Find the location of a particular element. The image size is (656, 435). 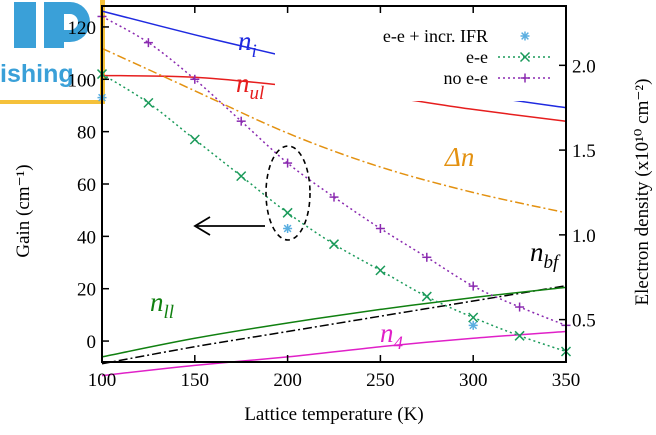

y-left-tick-label-0: 0 is located at coordinates (92, 342).